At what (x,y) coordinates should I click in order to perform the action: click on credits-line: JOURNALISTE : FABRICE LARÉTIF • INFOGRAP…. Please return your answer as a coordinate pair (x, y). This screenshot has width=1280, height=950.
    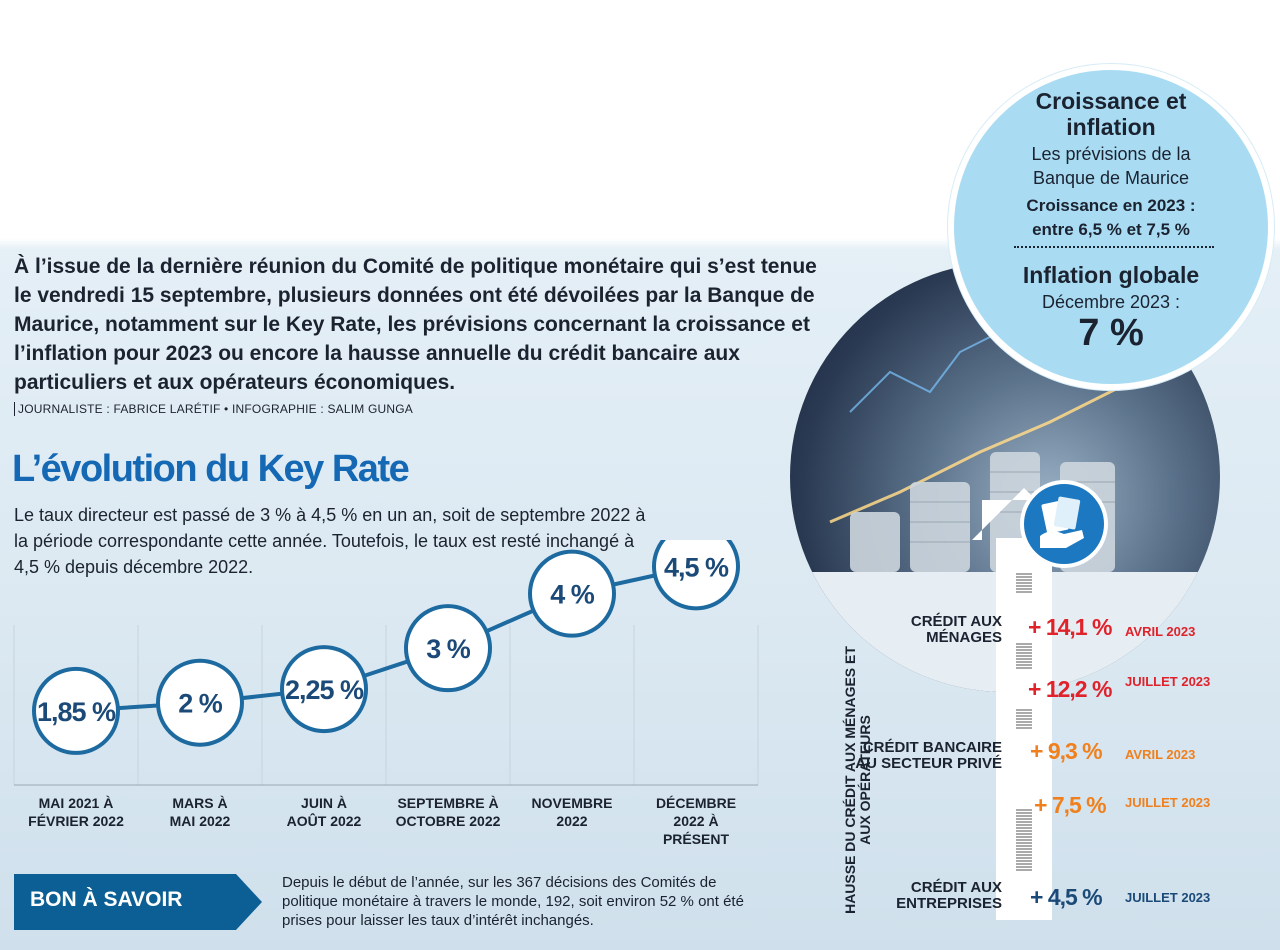
    Looking at the image, I should click on (213, 409).